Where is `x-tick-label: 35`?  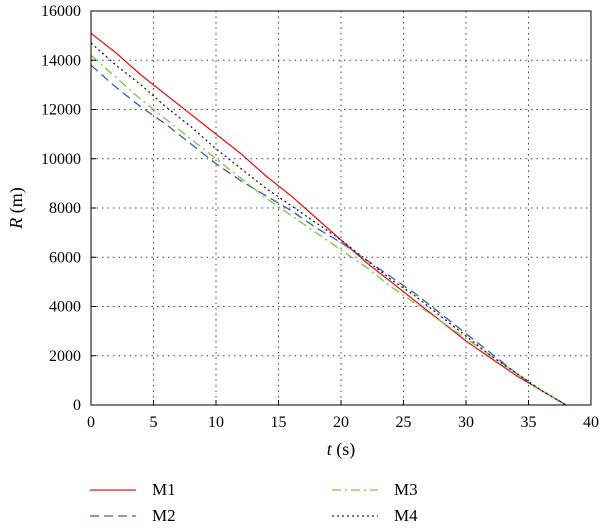
x-tick-label: 35 is located at coordinates (529, 422).